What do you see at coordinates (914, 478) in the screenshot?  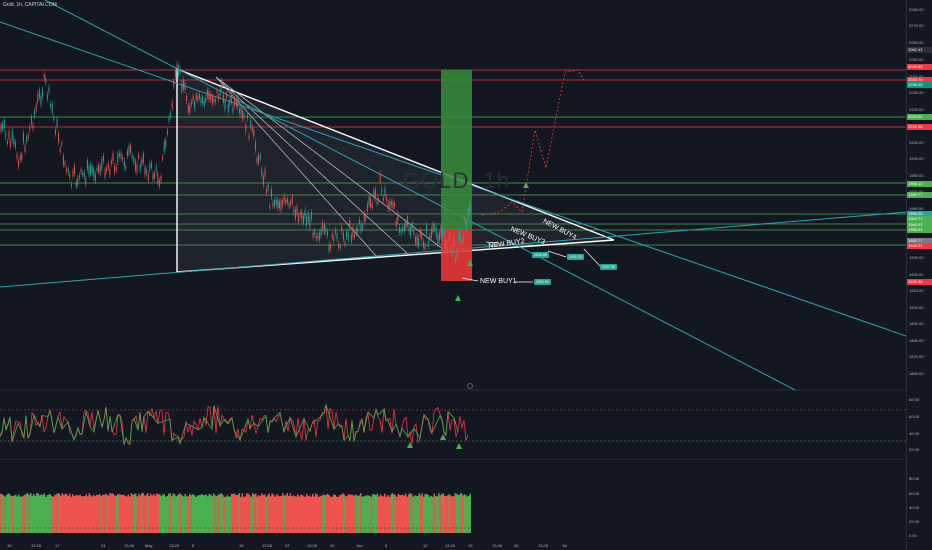 I see `histogram-tick: 80.00` at bounding box center [914, 478].